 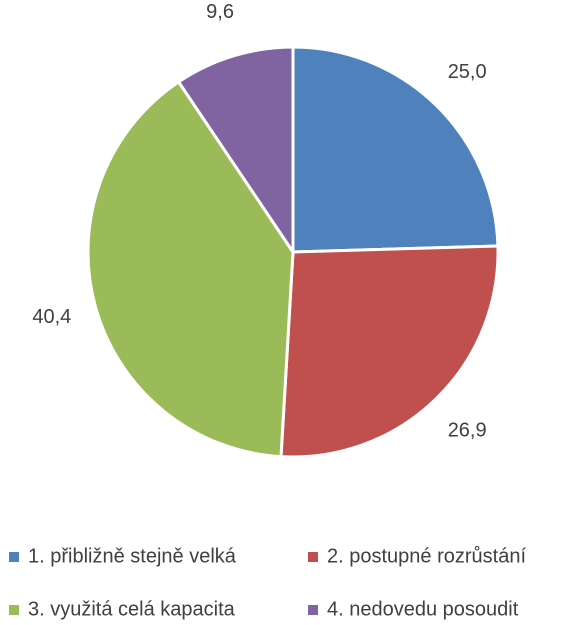 I want to click on legend-label: 1. přibližně stejně velká, so click(x=132, y=556).